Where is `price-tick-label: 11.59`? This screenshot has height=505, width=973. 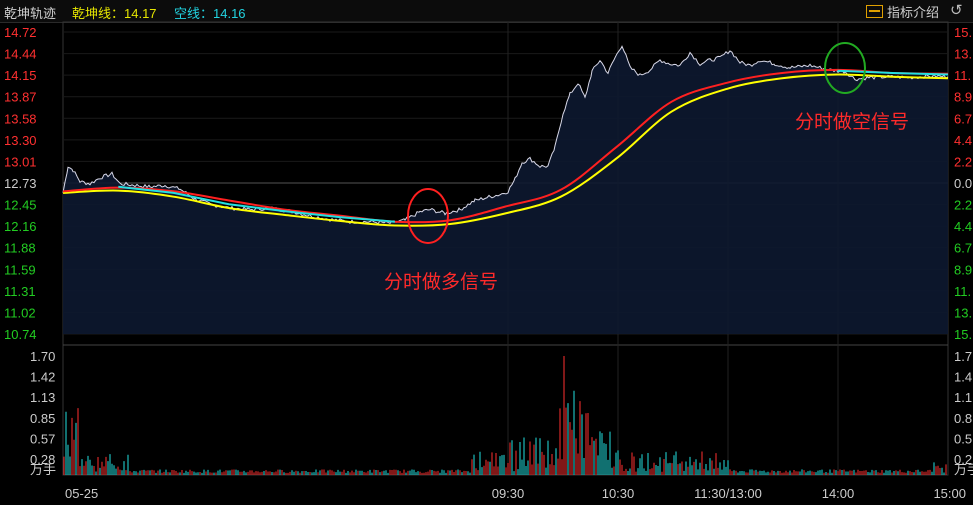
price-tick-label: 11.59 is located at coordinates (20, 269).